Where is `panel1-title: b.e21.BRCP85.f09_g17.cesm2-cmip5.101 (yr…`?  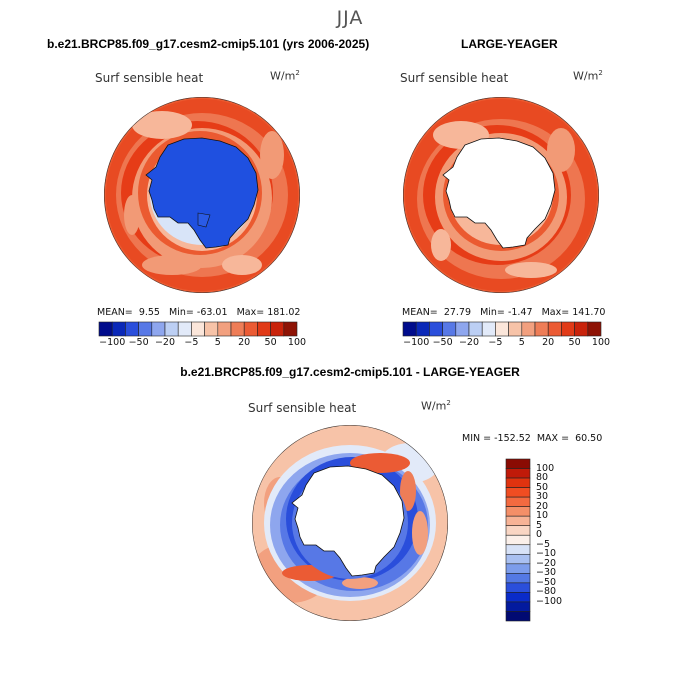
panel1-title: b.e21.BRCP85.f09_g17.cesm2-cmip5.101 (yr… is located at coordinates (208, 44).